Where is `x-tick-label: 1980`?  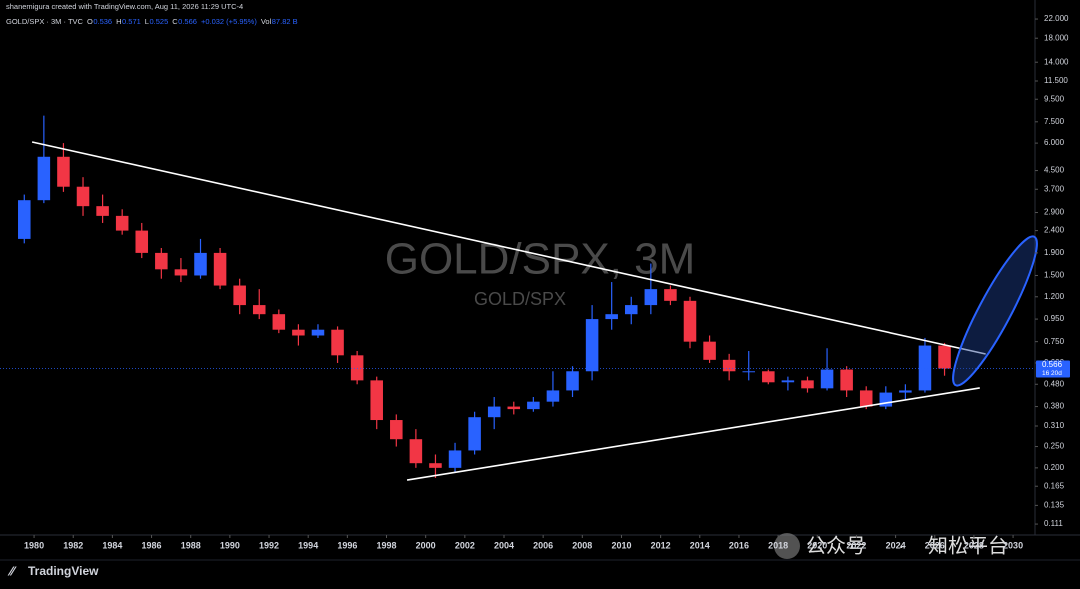
x-tick-label: 1980 is located at coordinates (34, 545).